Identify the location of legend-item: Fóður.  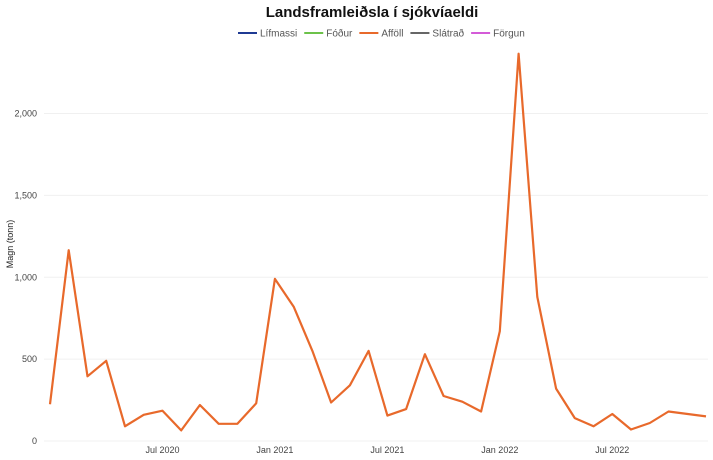
(328, 34).